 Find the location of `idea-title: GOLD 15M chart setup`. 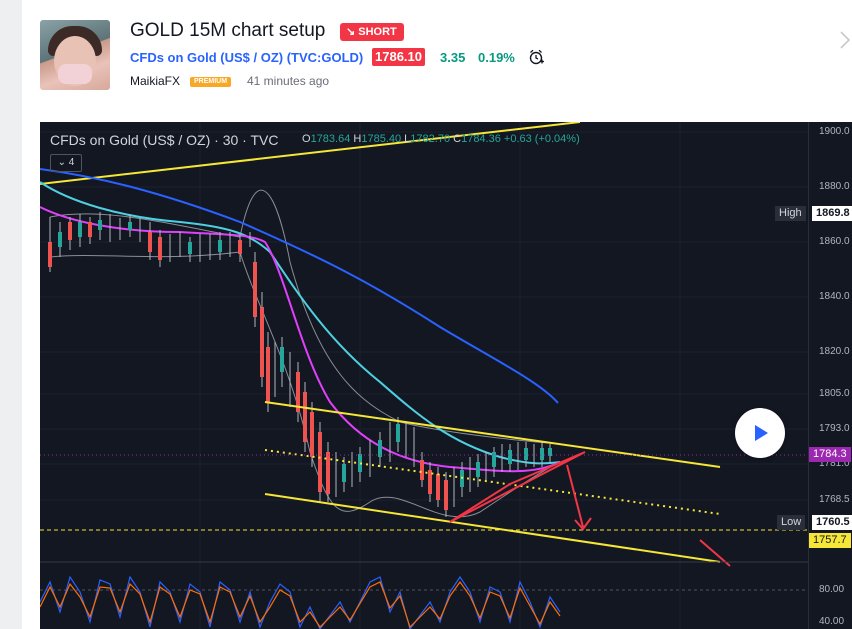

idea-title: GOLD 15M chart setup is located at coordinates (228, 30).